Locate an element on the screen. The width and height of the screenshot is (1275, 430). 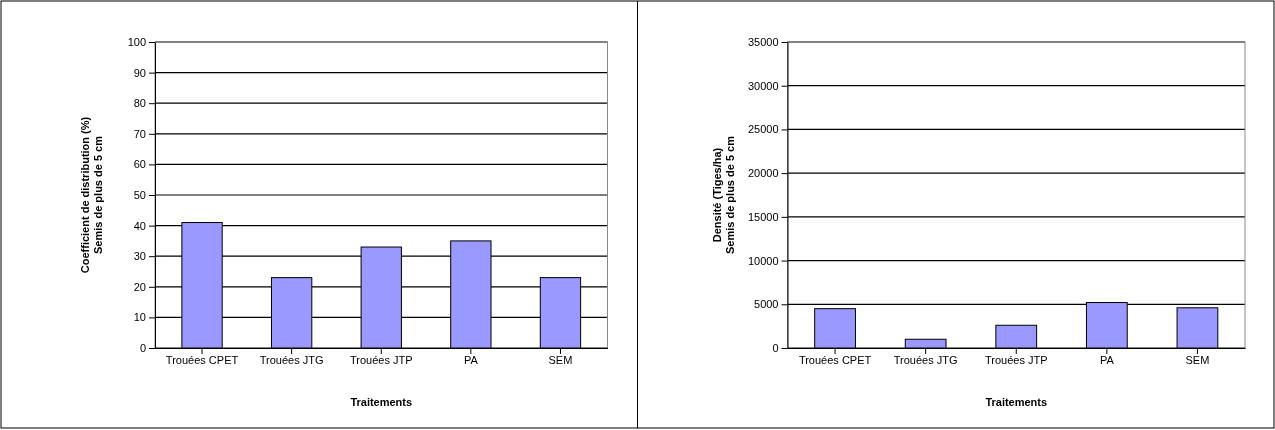
y-tick-label: 30000 is located at coordinates (763, 85).